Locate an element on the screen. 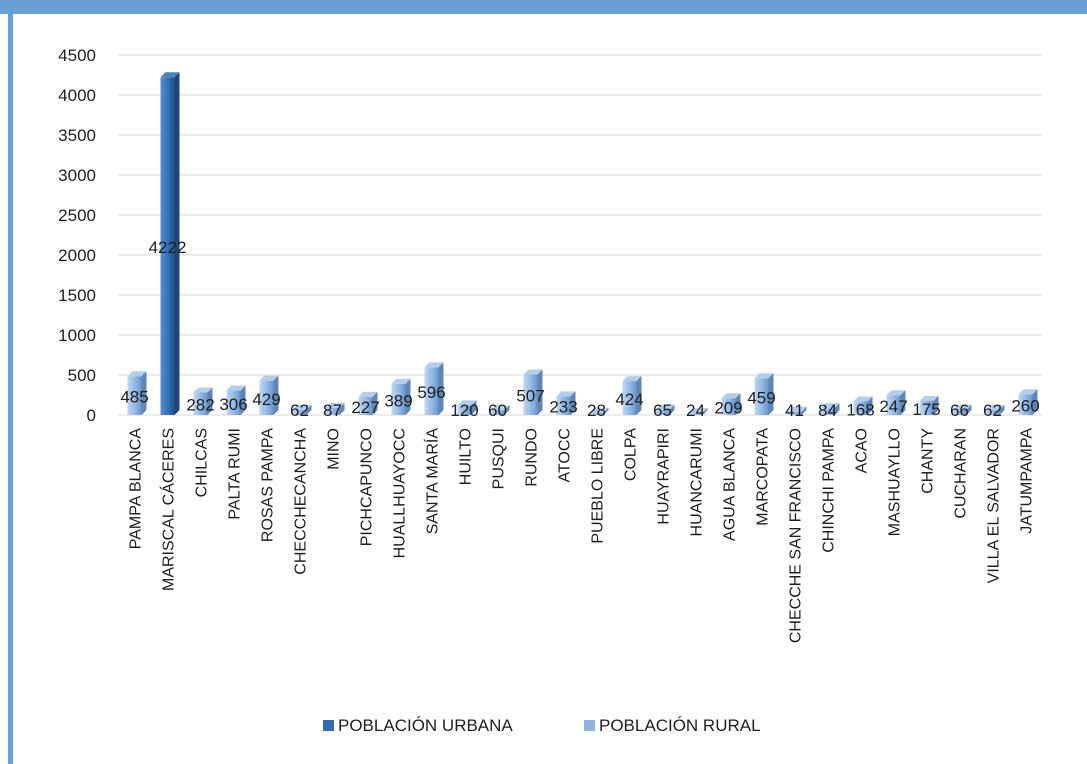 This screenshot has width=1087, height=764. data-label: 233 is located at coordinates (563, 407).